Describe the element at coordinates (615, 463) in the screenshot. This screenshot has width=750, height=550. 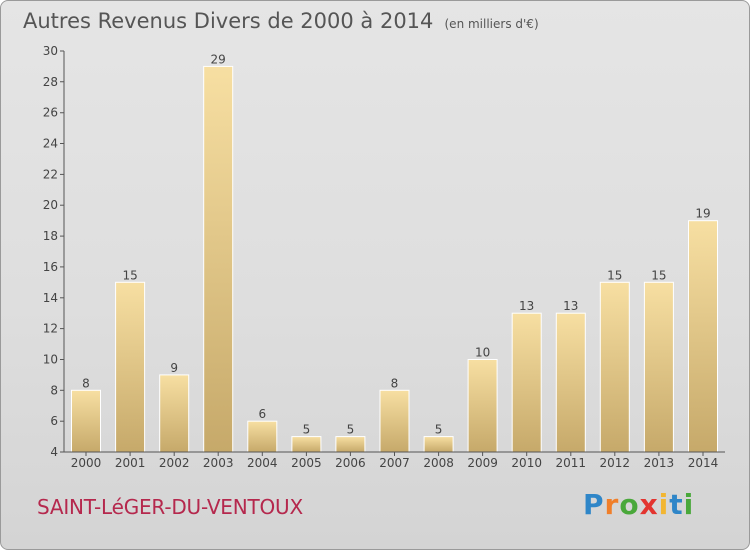
I see `x-tick-label-2012: 2012` at that location.